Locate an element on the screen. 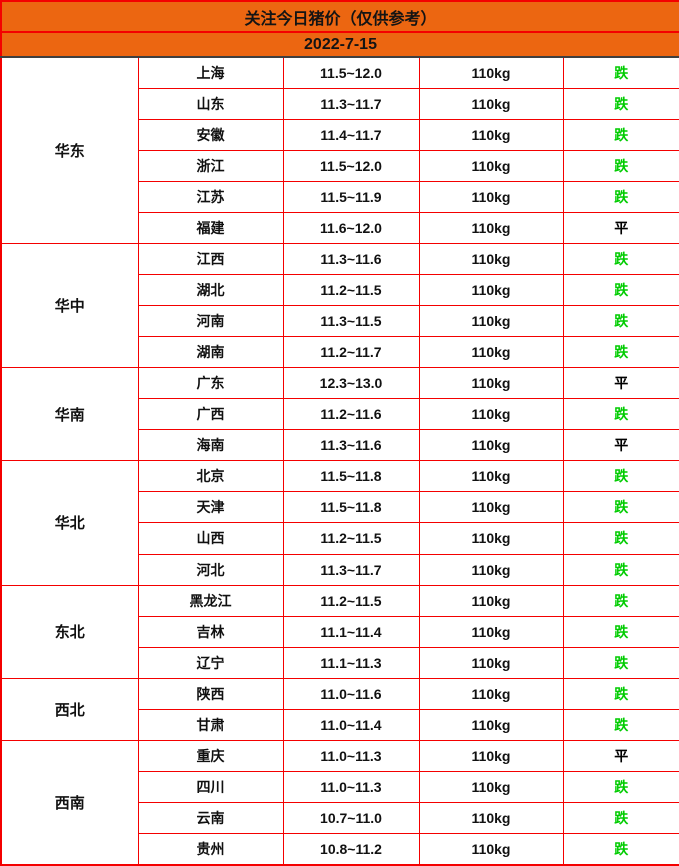  table-row: 河北 11.3~11.7 110kg 跌 is located at coordinates (340, 569).